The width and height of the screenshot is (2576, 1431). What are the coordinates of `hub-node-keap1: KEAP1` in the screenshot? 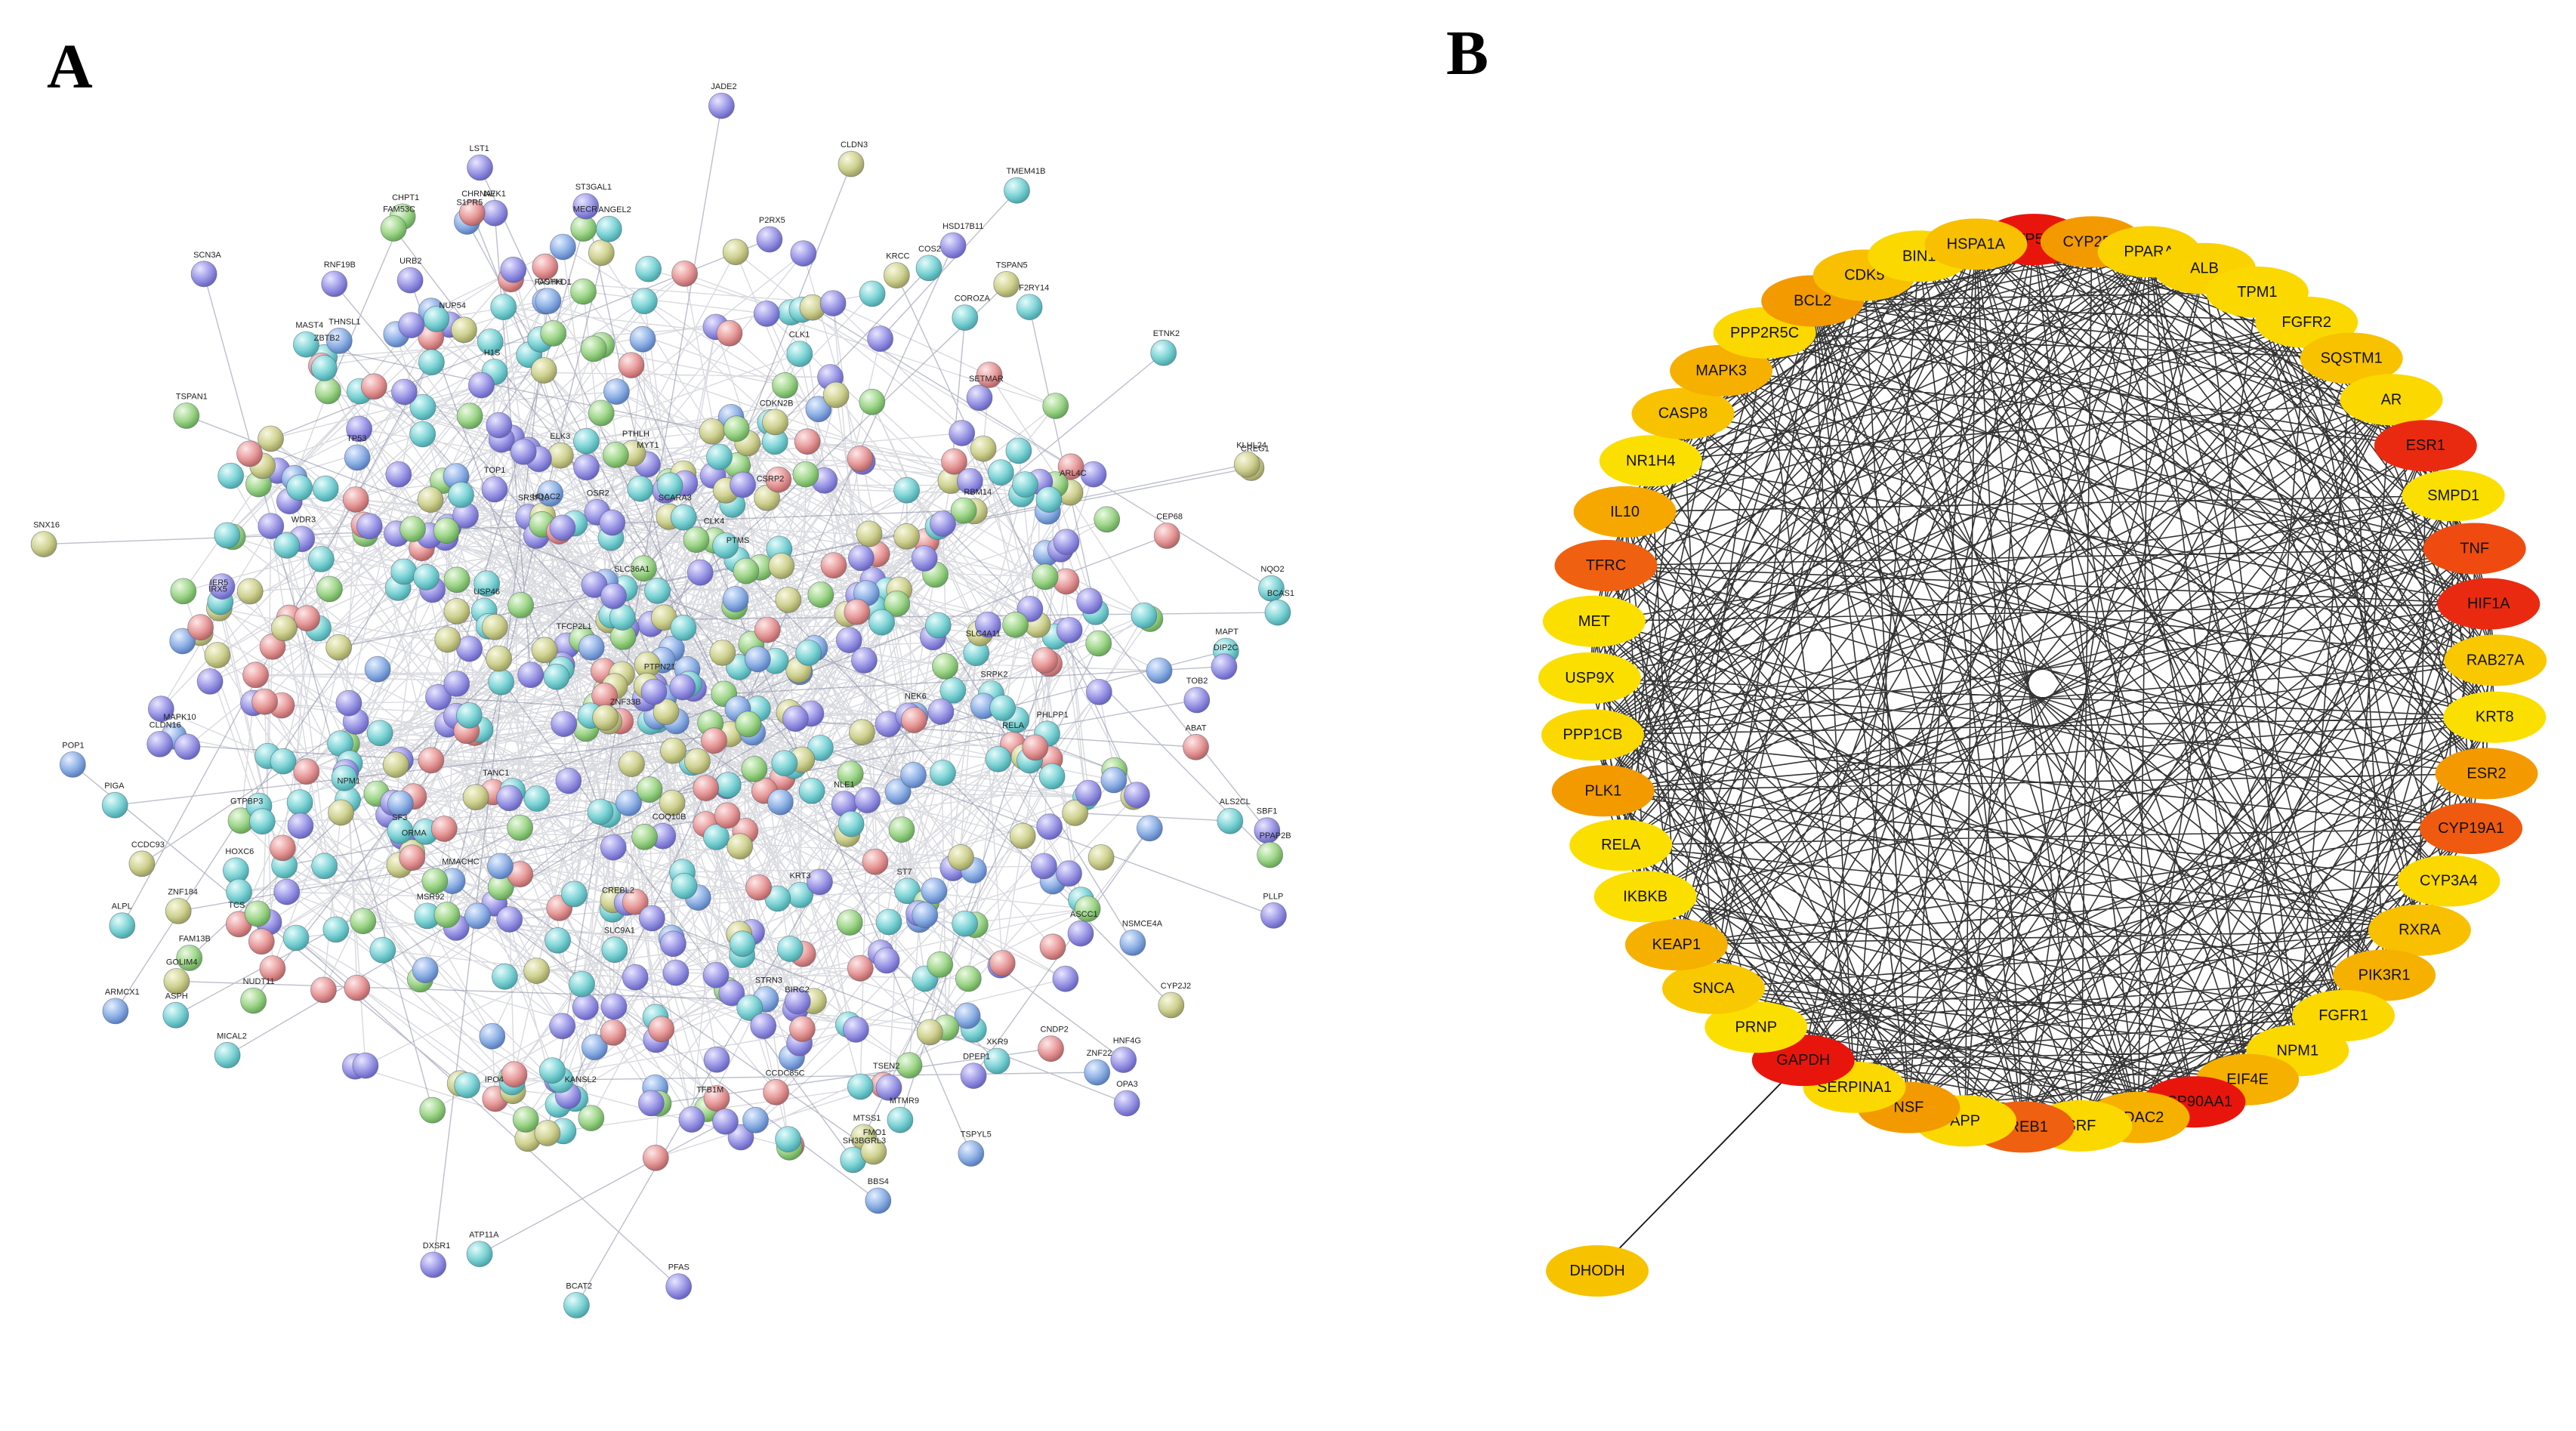 It's located at (1676, 944).